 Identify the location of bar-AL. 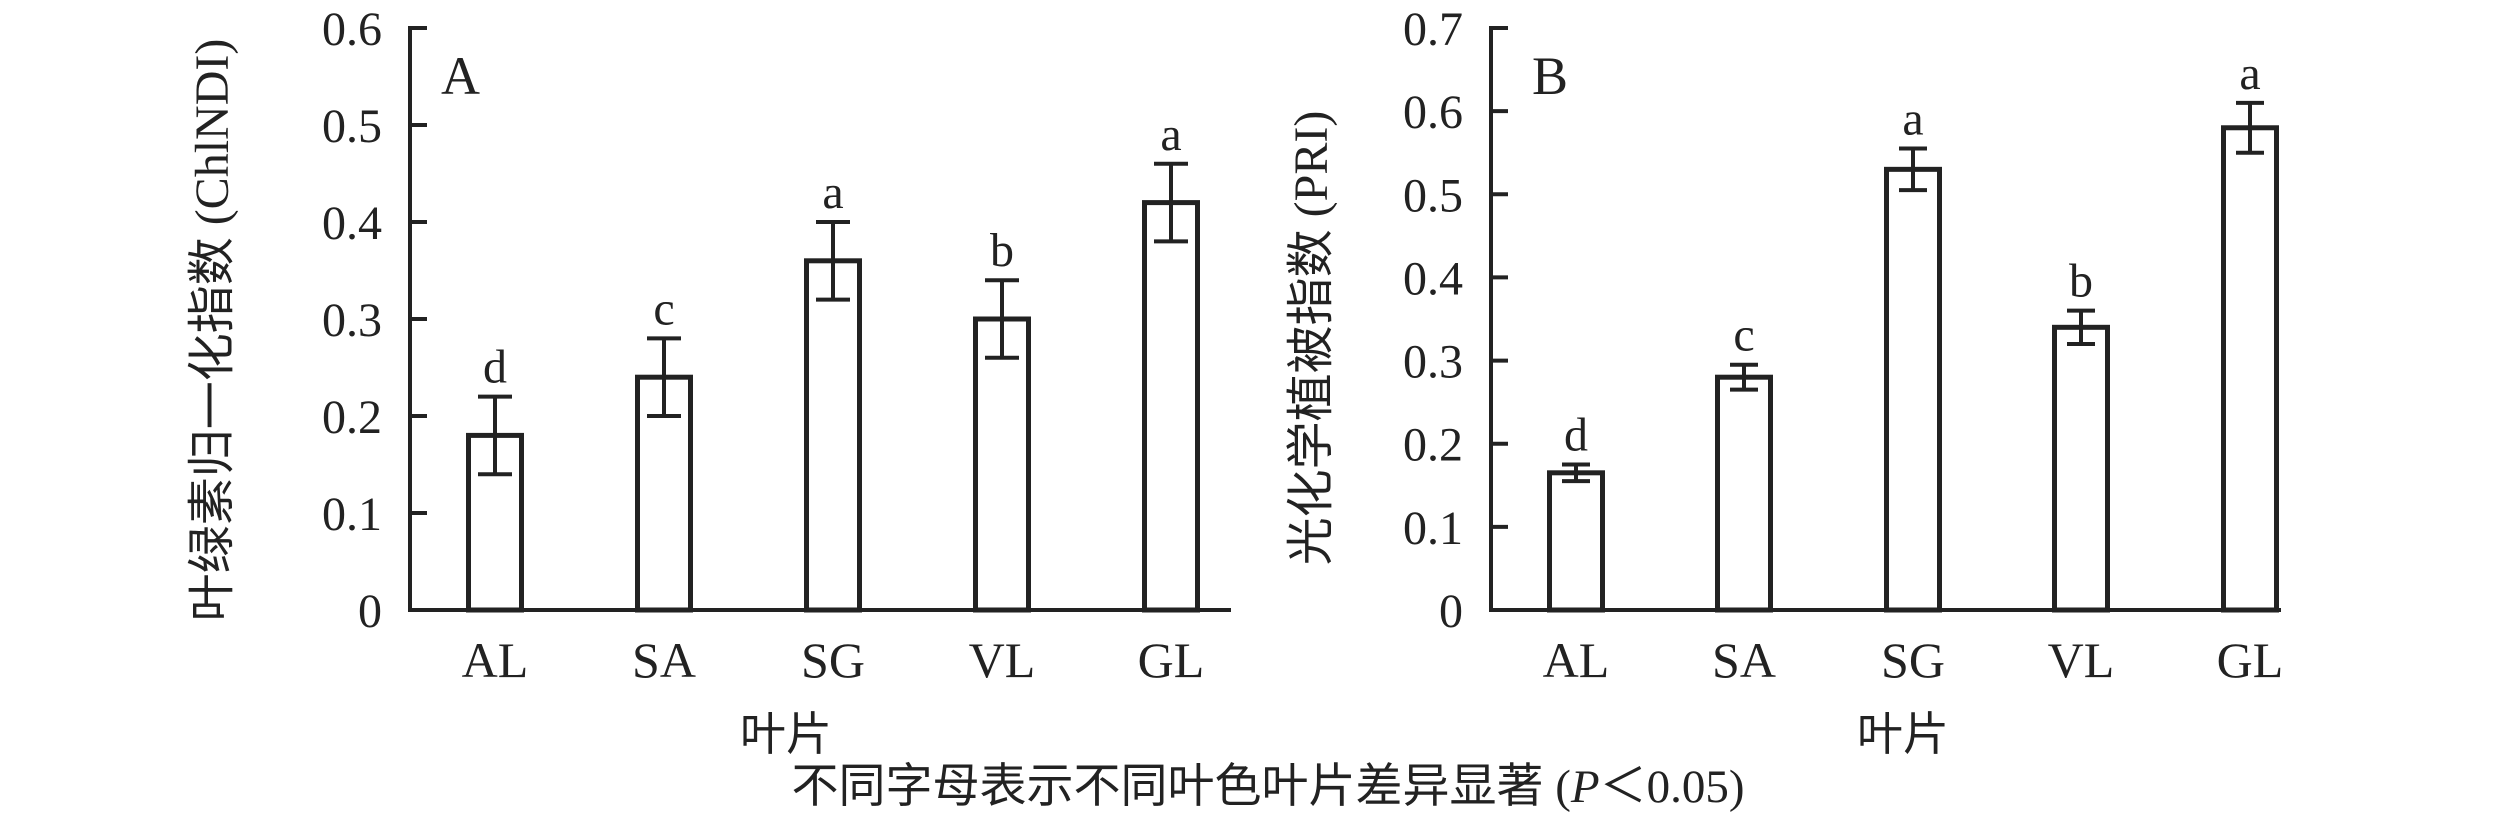
(1576, 541).